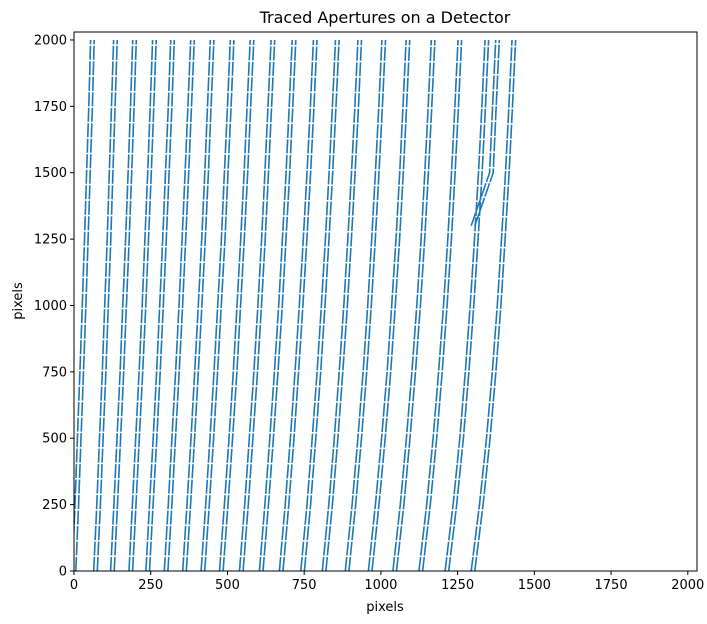  I want to click on aperture-trace-7-left-edge, so click(177, 305).